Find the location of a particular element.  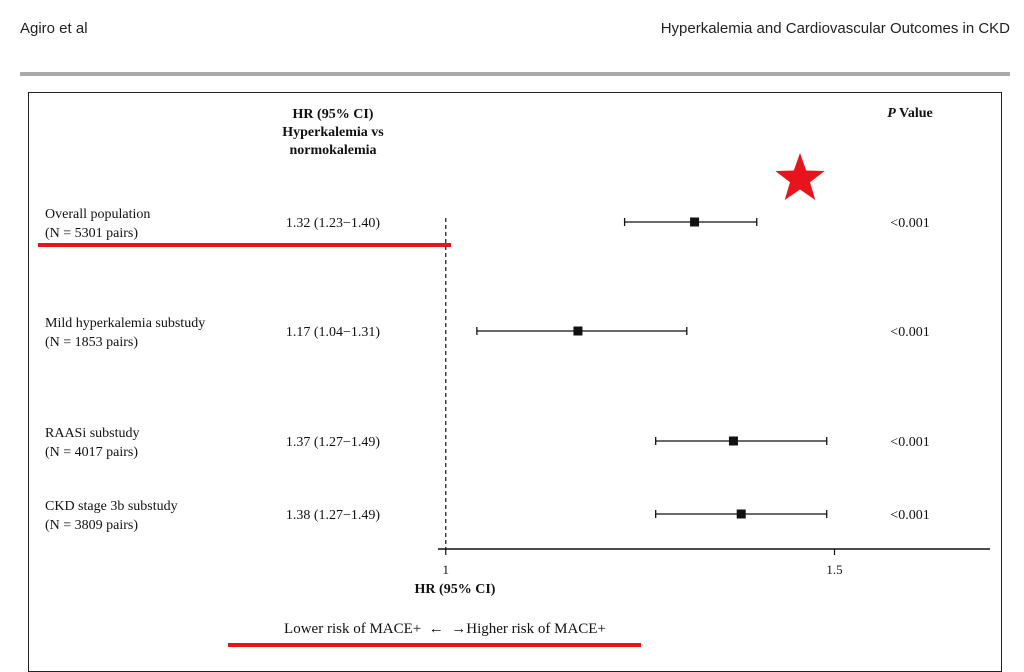

row-sublabel: (N = 5301 pairs) is located at coordinates (91, 233).